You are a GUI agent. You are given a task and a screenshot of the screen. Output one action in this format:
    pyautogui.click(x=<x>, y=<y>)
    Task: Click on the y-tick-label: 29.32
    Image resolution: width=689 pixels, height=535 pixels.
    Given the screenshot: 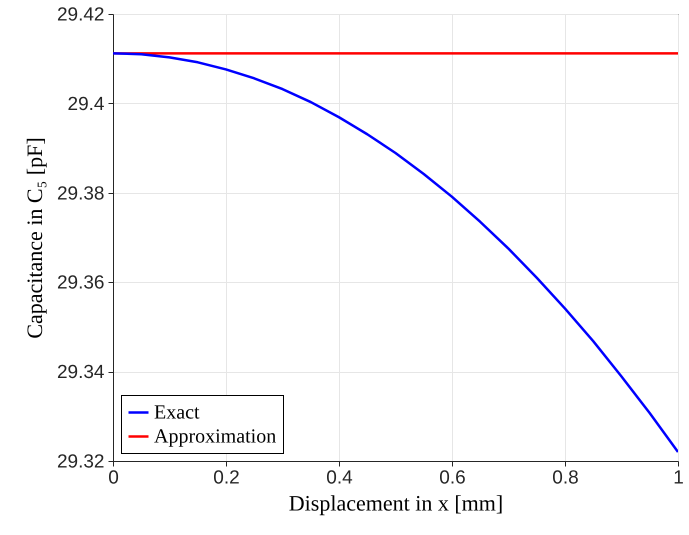 What is the action you would take?
    pyautogui.click(x=80, y=462)
    